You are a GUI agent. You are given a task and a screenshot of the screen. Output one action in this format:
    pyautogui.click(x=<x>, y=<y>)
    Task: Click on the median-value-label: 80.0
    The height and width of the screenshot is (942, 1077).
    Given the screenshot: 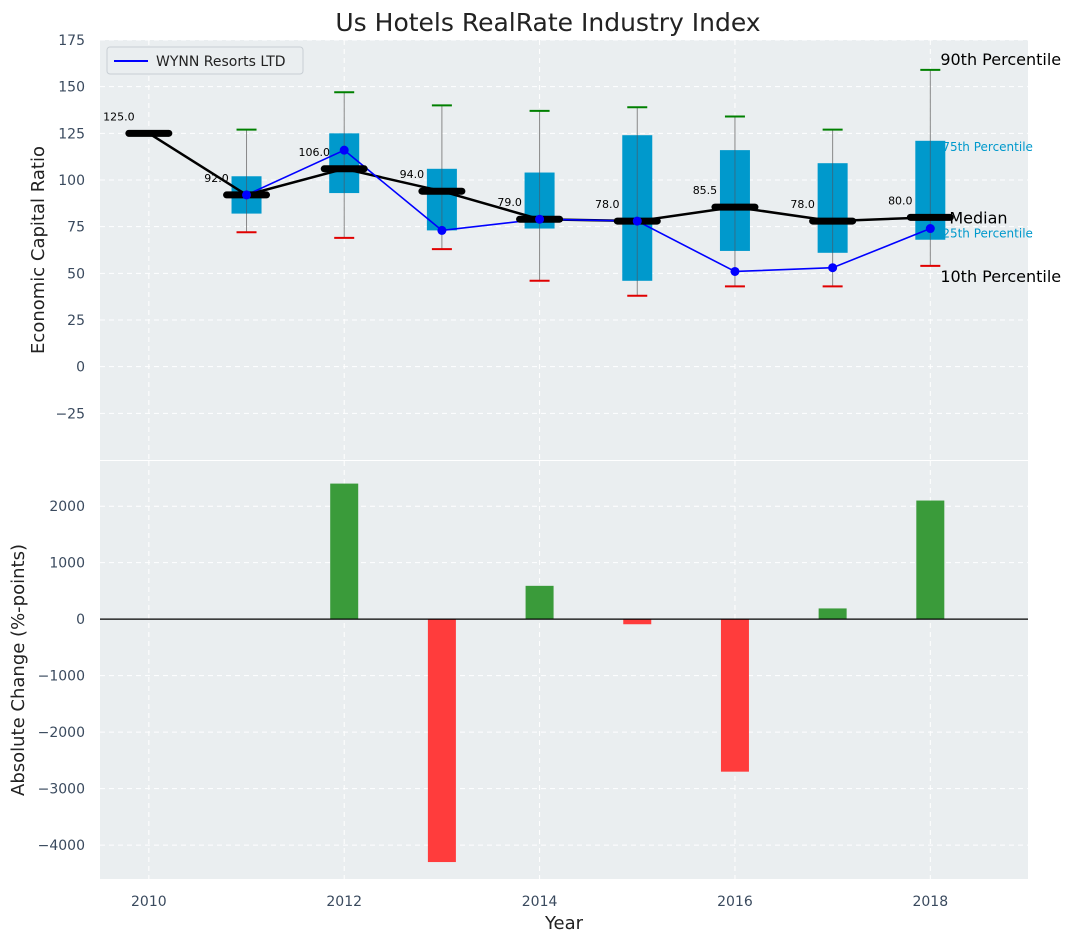 What is the action you would take?
    pyautogui.click(x=900, y=200)
    